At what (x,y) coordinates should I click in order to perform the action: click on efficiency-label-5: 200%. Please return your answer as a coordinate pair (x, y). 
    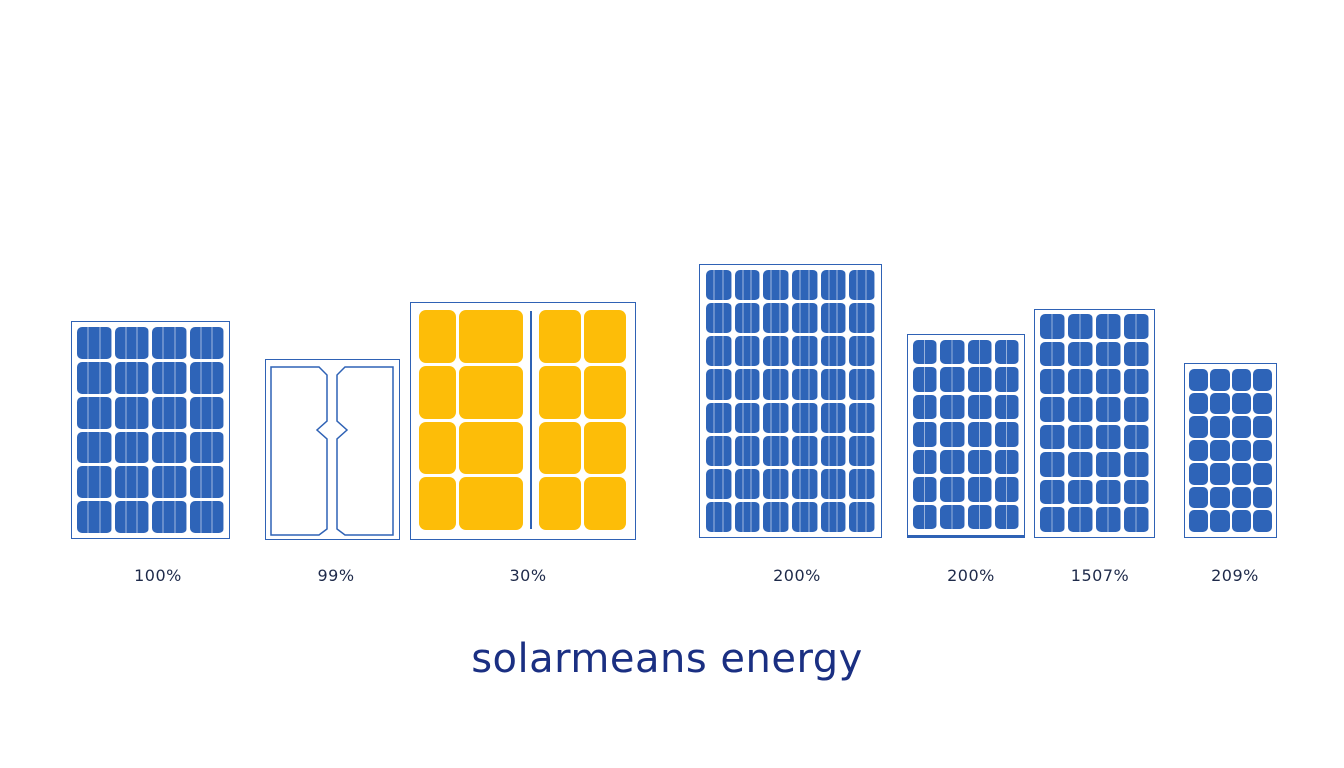
    Looking at the image, I should click on (971, 575).